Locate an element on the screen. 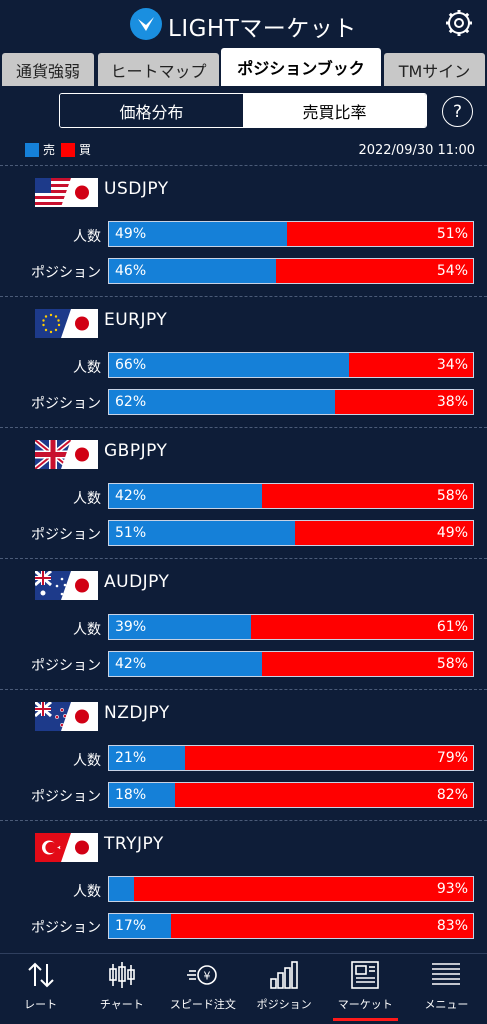 The image size is (487, 1024). position-ratio-bar: 46% 54% is located at coordinates (291, 271).